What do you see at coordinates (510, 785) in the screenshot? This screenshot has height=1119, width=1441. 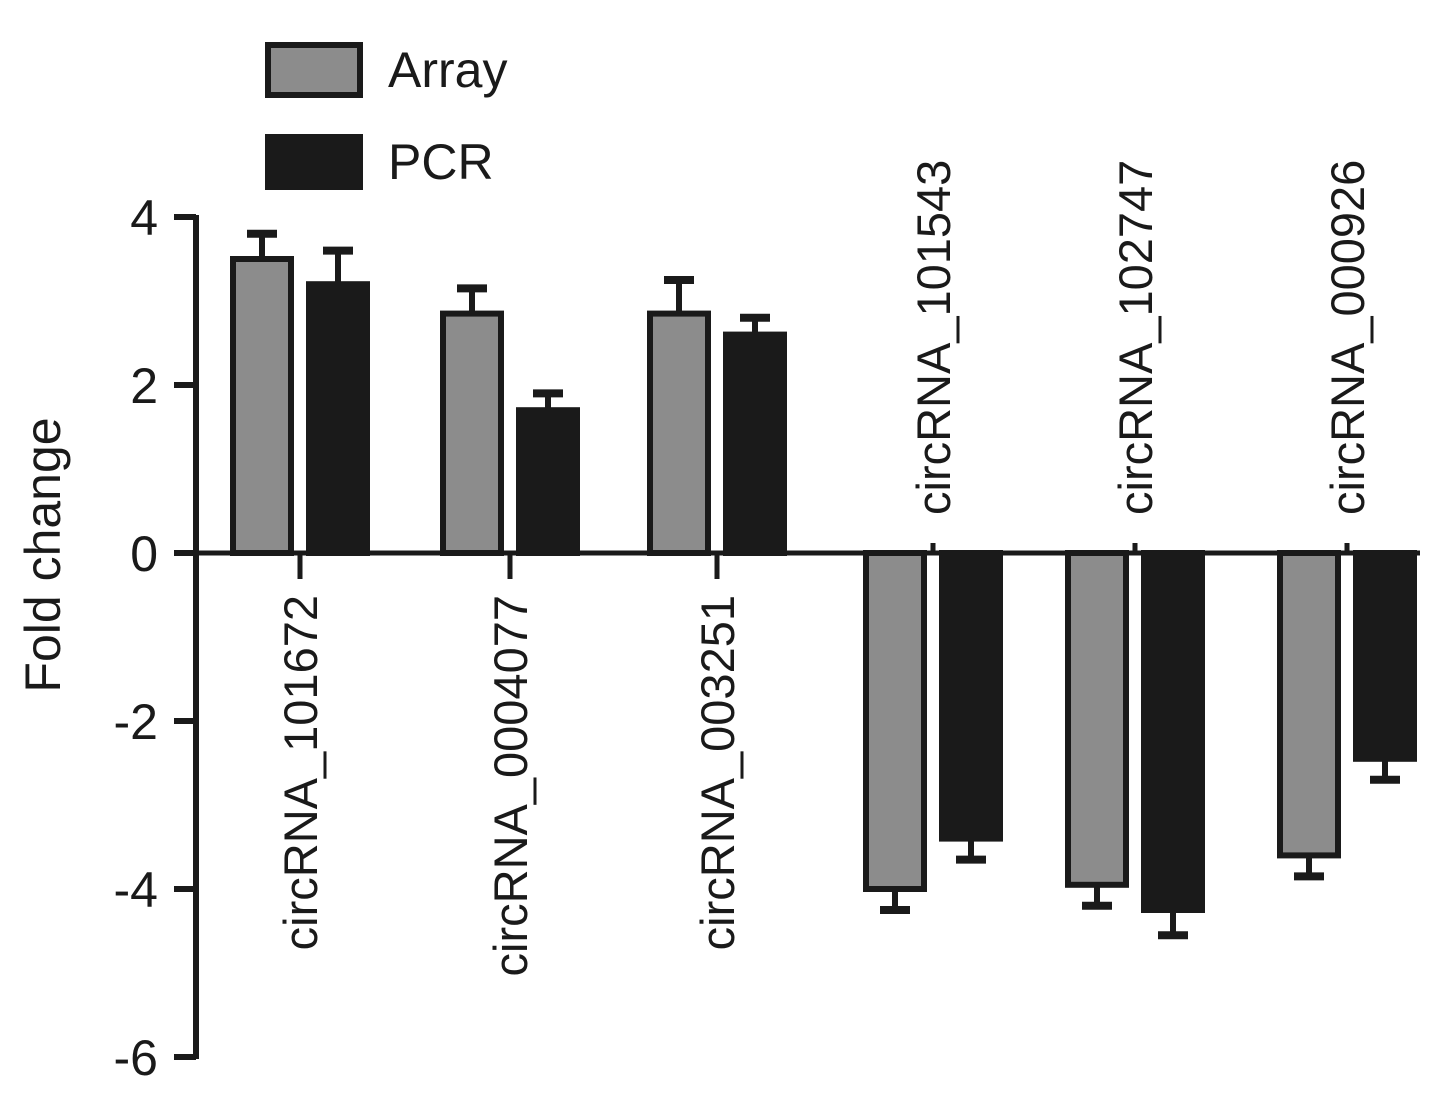 I see `category-label: circRNA_0004077` at bounding box center [510, 785].